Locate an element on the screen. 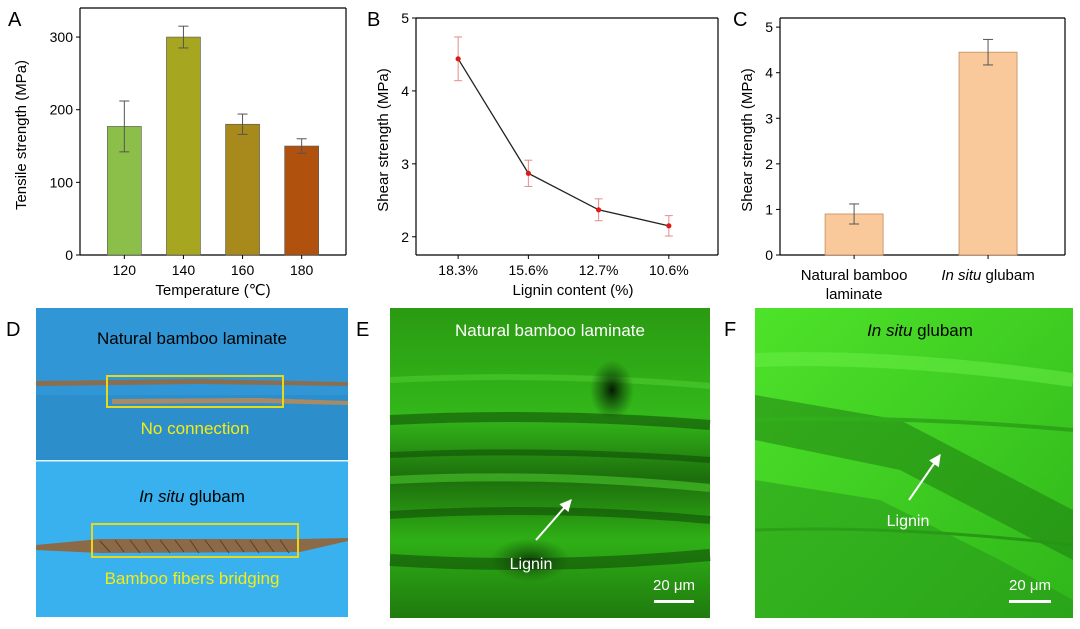  x-category-label: laminate is located at coordinates (854, 294).